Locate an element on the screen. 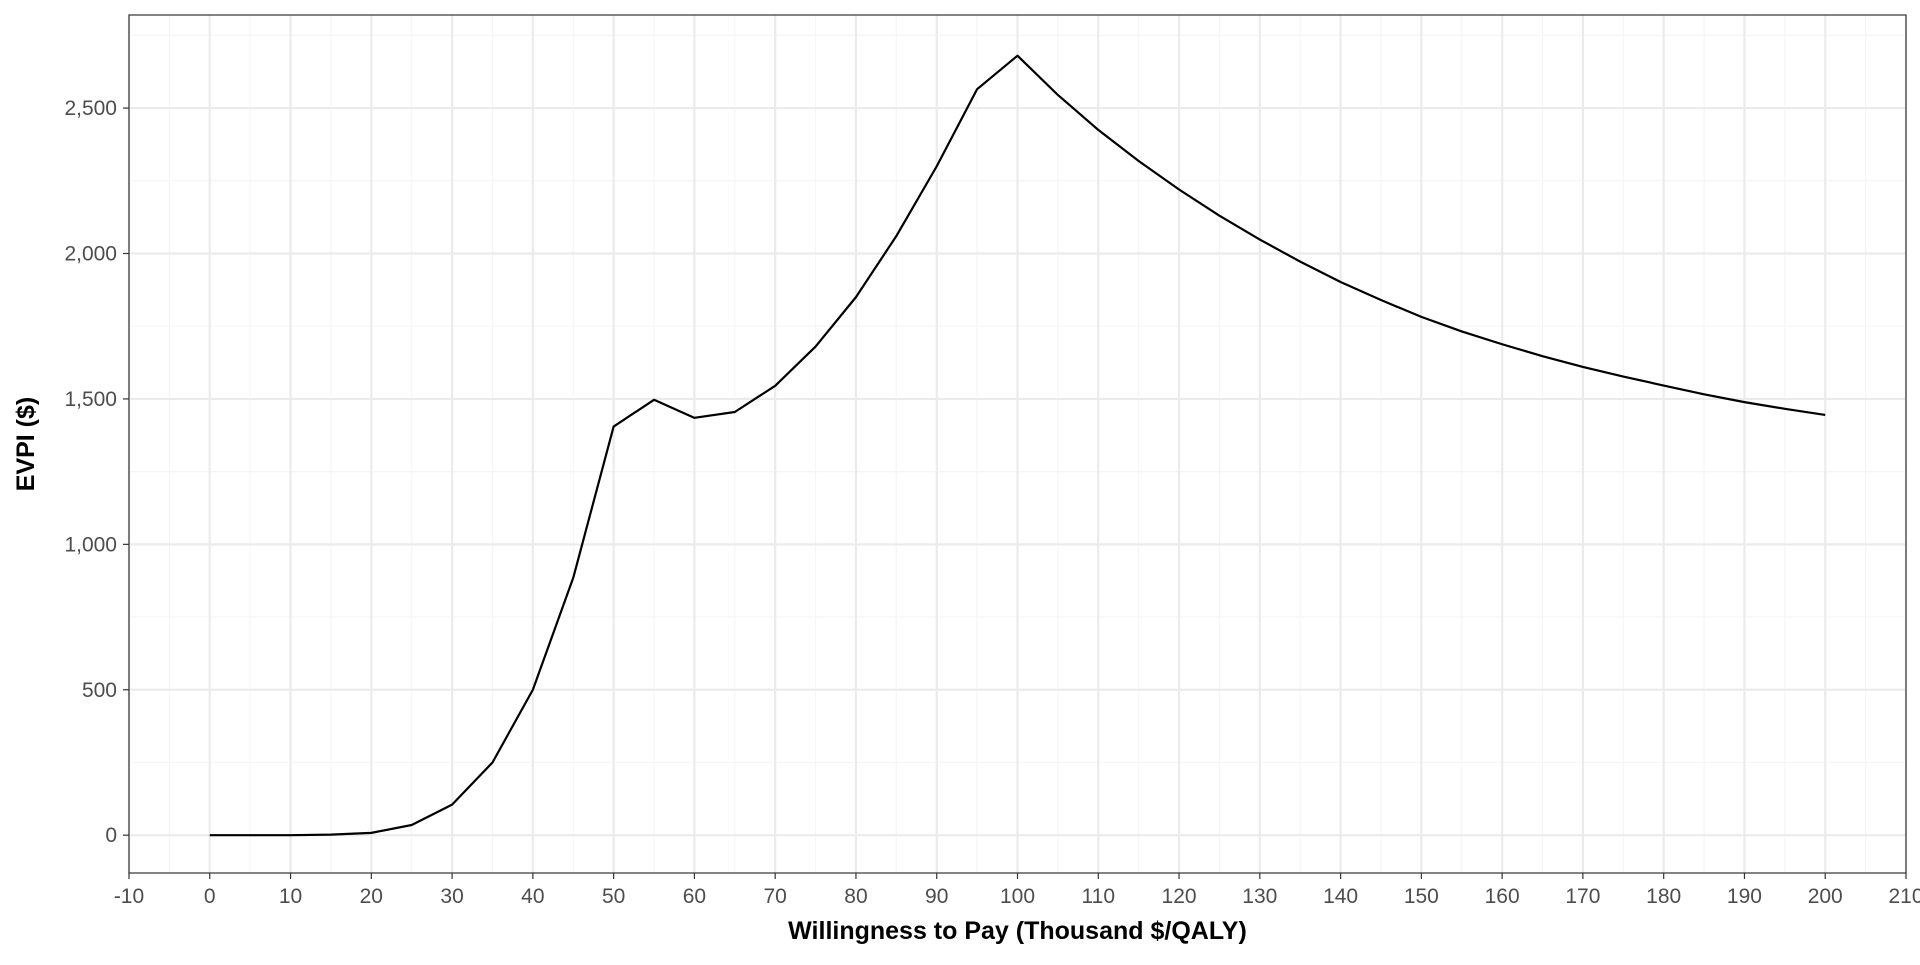 The width and height of the screenshot is (1920, 965). x-tick-label: 30 is located at coordinates (451, 896).